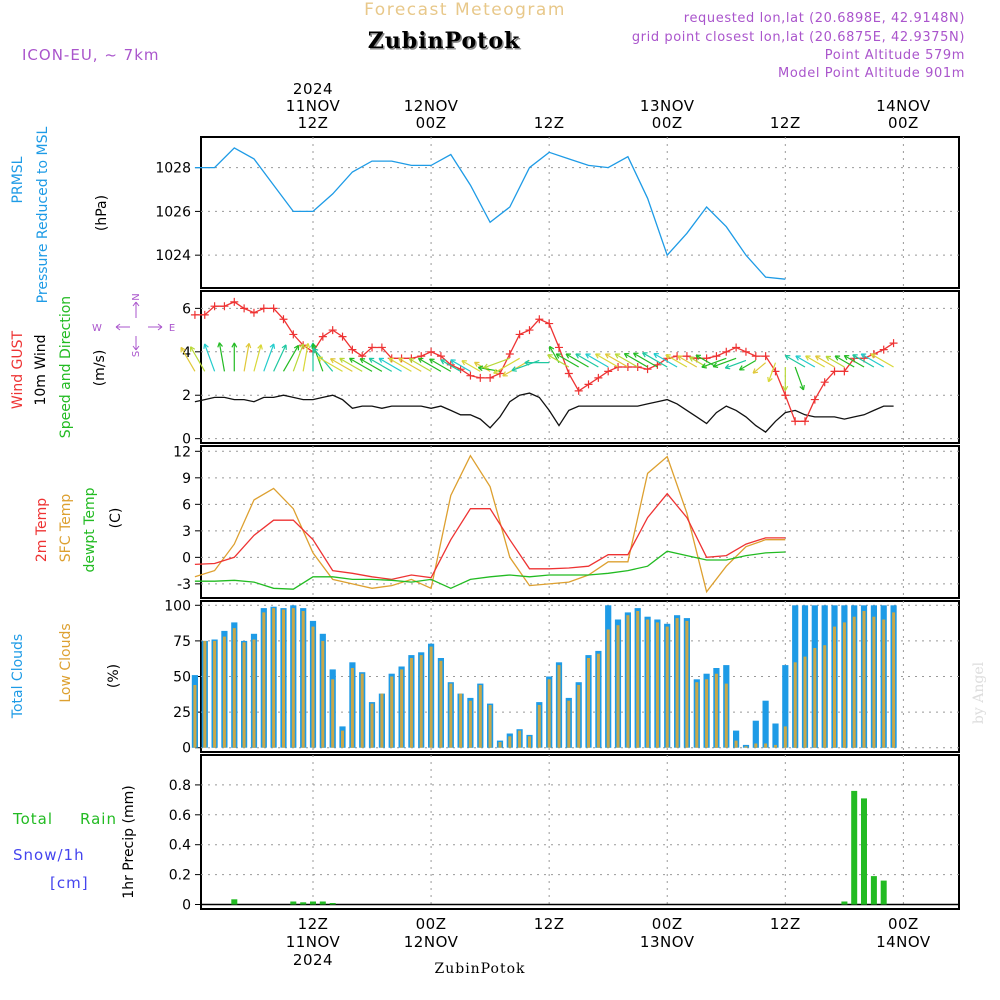 This screenshot has width=1000, height=1000. What do you see at coordinates (129, 841) in the screenshot?
I see `precip-unit: 1hr Precip (mm)` at bounding box center [129, 841].